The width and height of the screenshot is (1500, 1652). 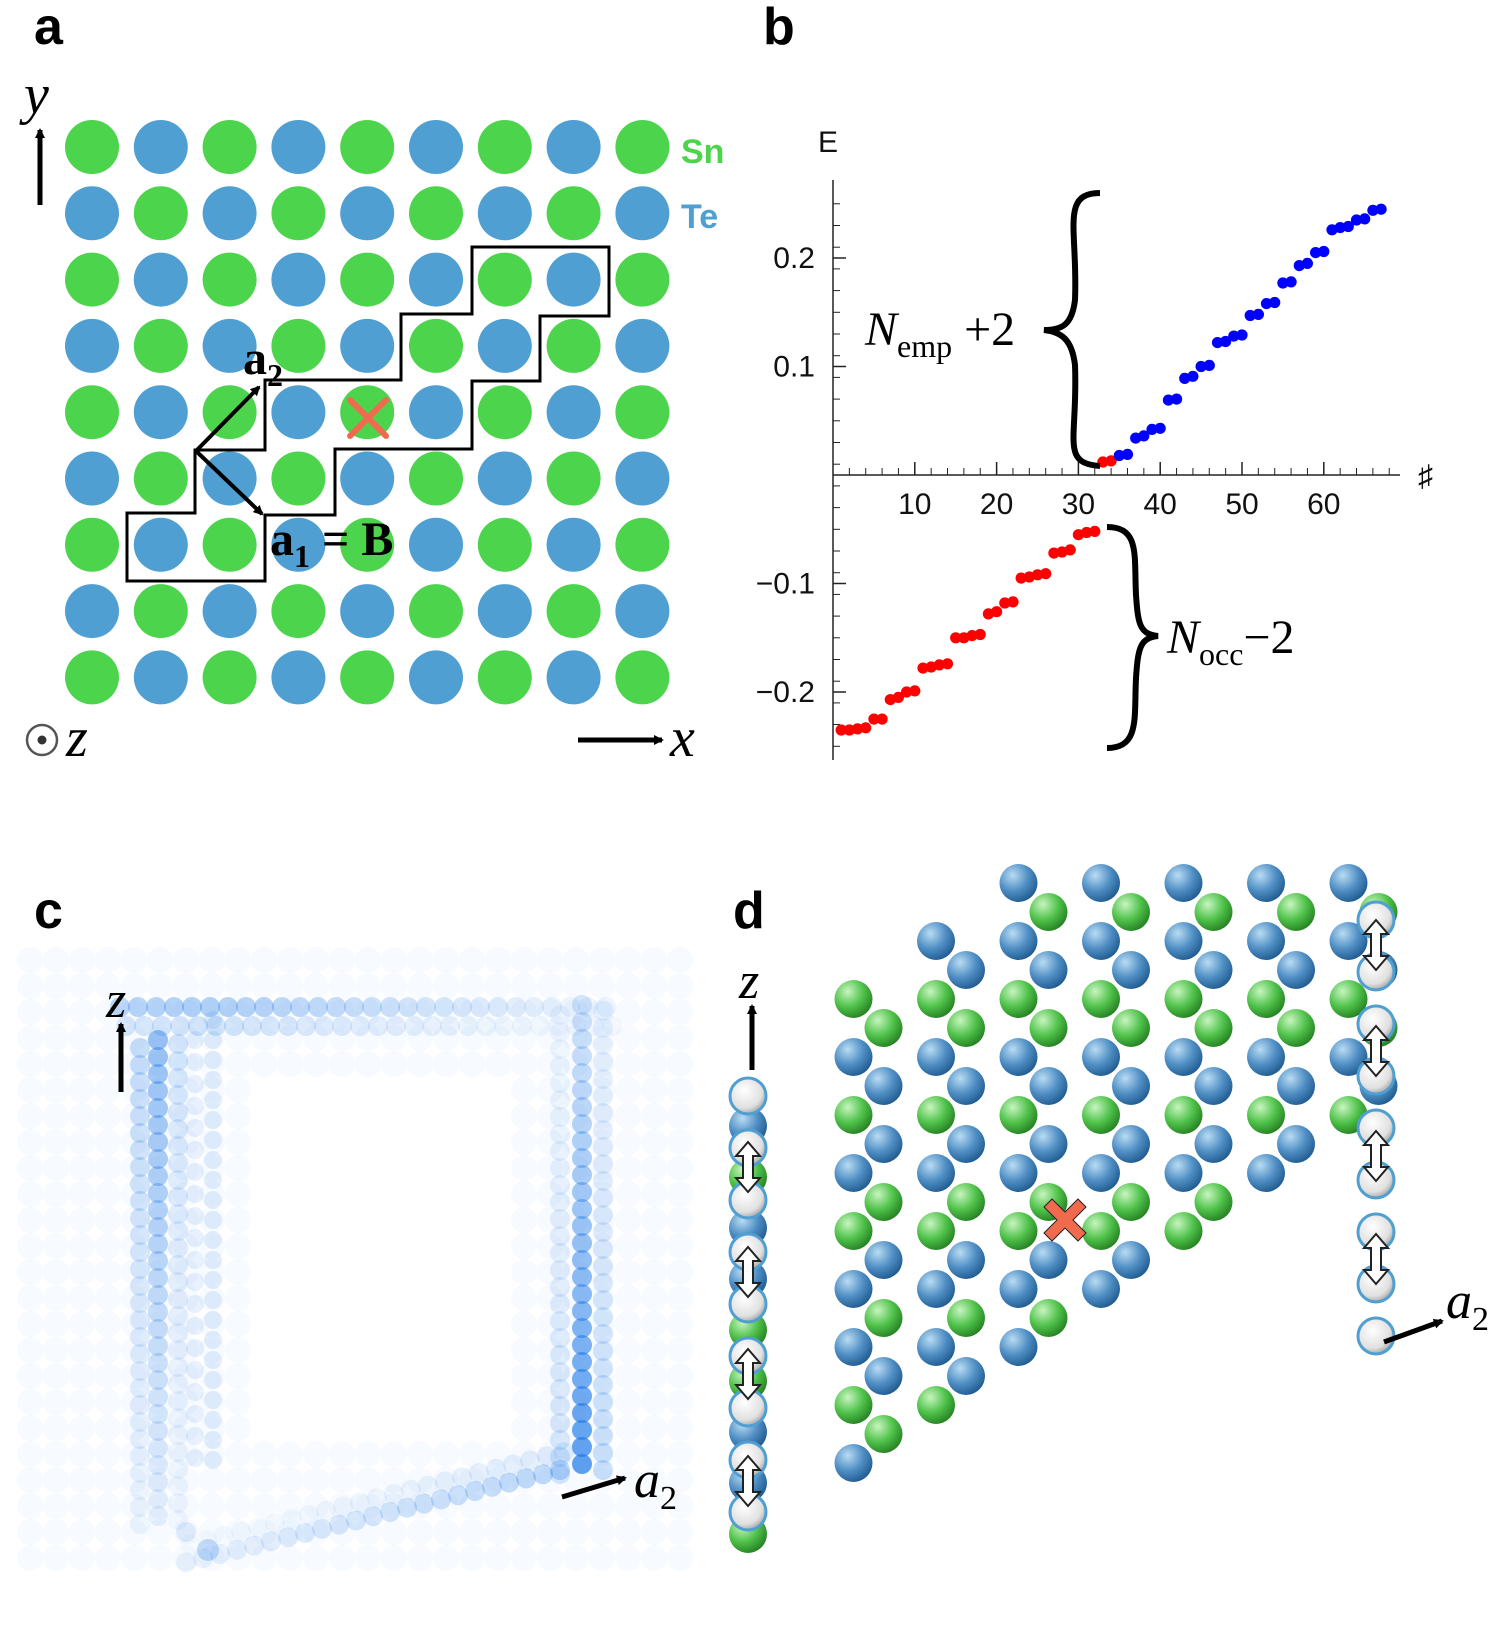 What do you see at coordinates (229, 482) in the screenshot?
I see `a1-vector-arrow` at bounding box center [229, 482].